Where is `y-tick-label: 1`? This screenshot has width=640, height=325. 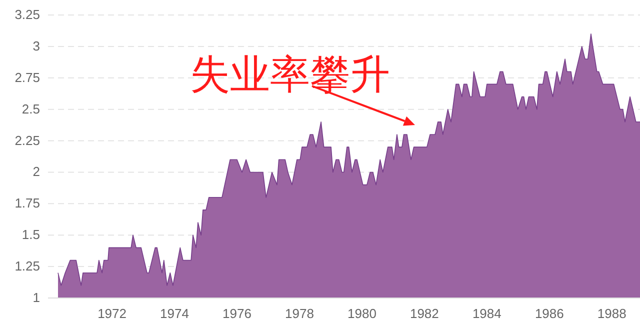 y-tick-label: 1 is located at coordinates (36, 297).